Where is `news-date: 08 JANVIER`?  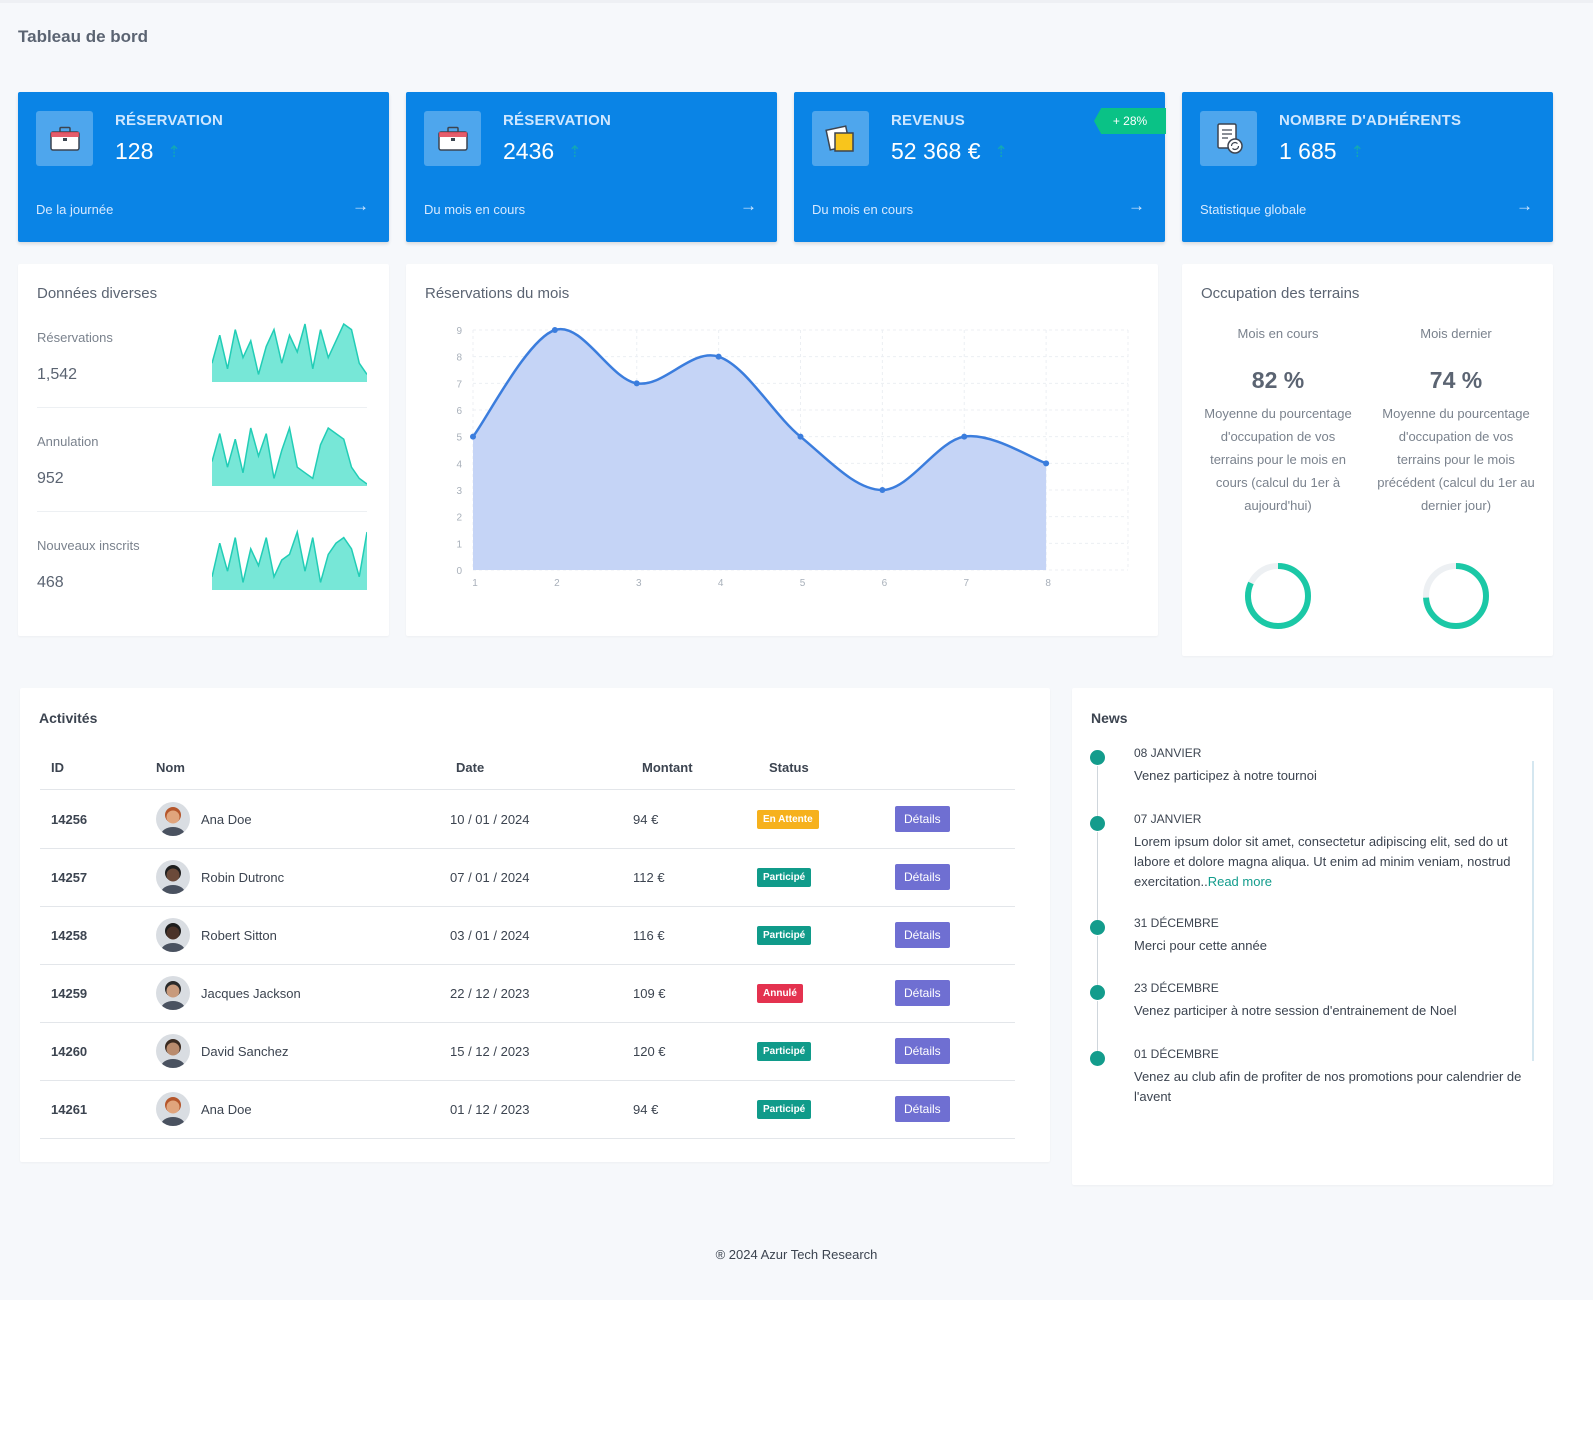
news-date: 08 JANVIER is located at coordinates (1168, 753).